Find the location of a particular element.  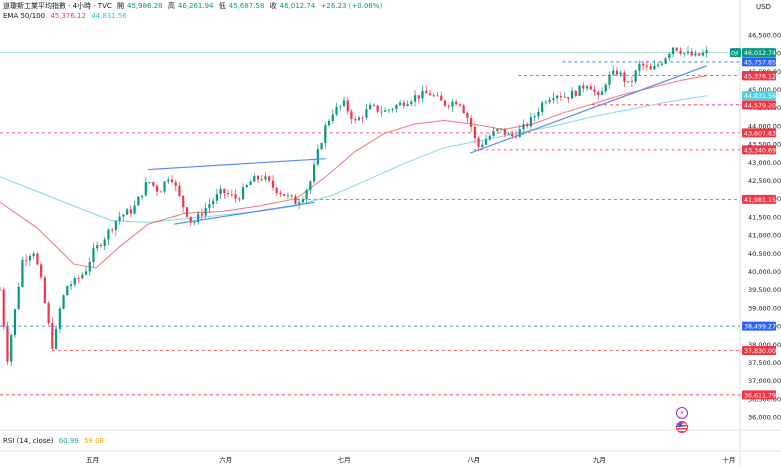

month-label: 九月 is located at coordinates (599, 459).